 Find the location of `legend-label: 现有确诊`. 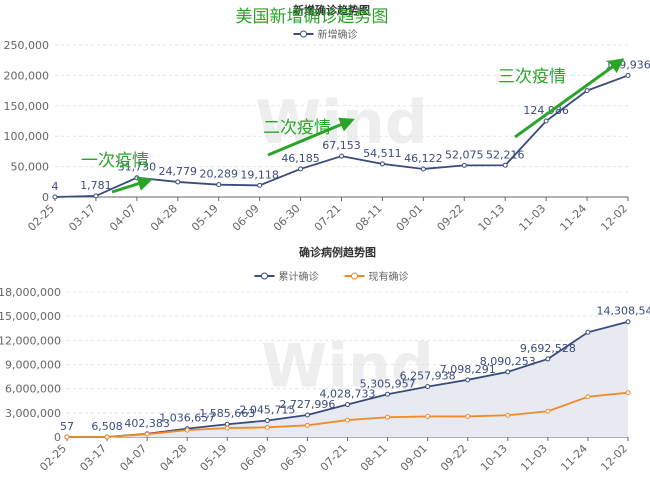

legend-label: 现有确诊 is located at coordinates (389, 276).